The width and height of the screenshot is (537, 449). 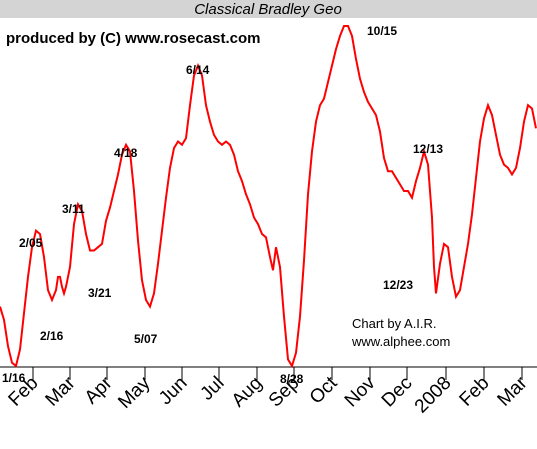 I want to click on turning-point-label: 4/18, so click(x=126, y=153).